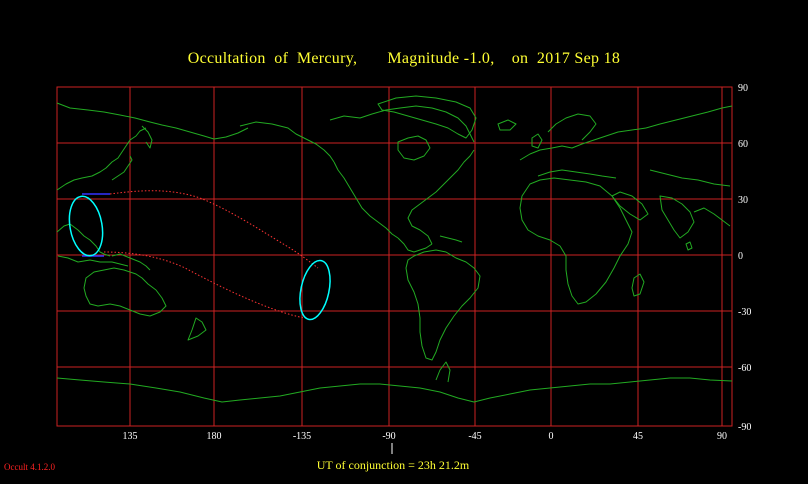 The image size is (808, 484). What do you see at coordinates (689, 246) in the screenshot?
I see `coast-sri-lanka` at bounding box center [689, 246].